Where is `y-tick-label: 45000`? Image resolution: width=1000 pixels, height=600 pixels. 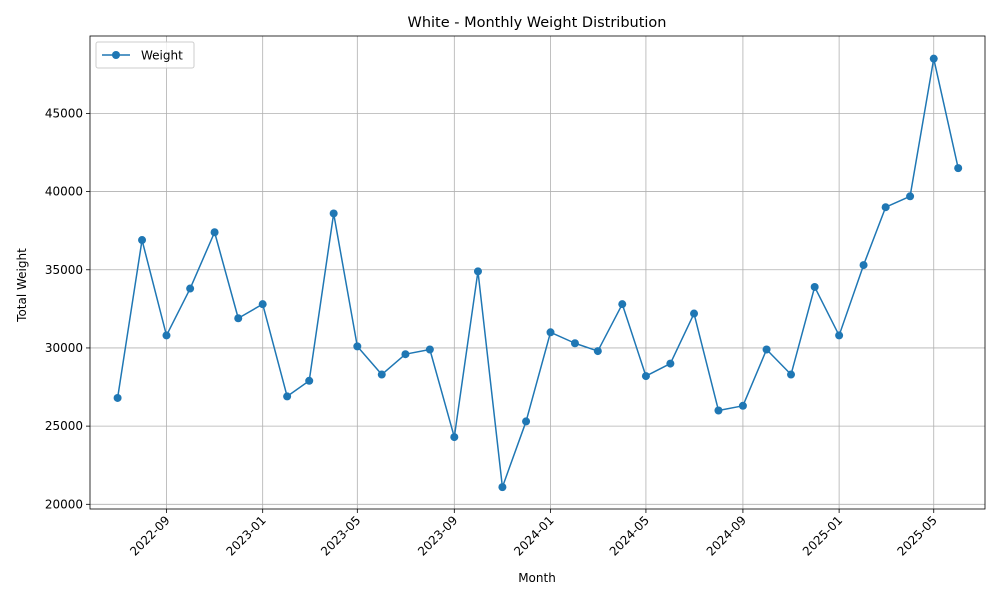
y-tick-label: 45000 is located at coordinates (64, 113).